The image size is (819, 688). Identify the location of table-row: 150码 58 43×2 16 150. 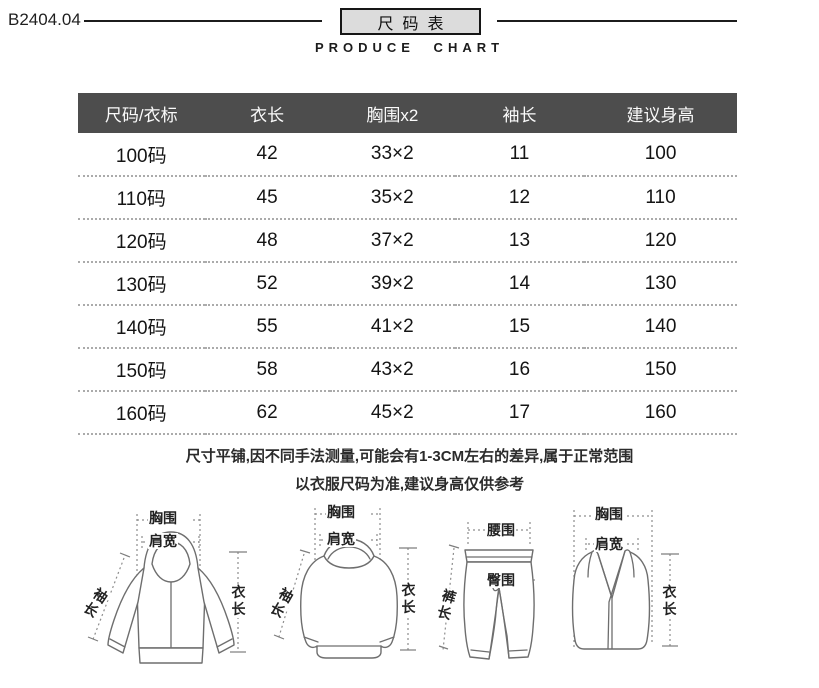
(407, 370).